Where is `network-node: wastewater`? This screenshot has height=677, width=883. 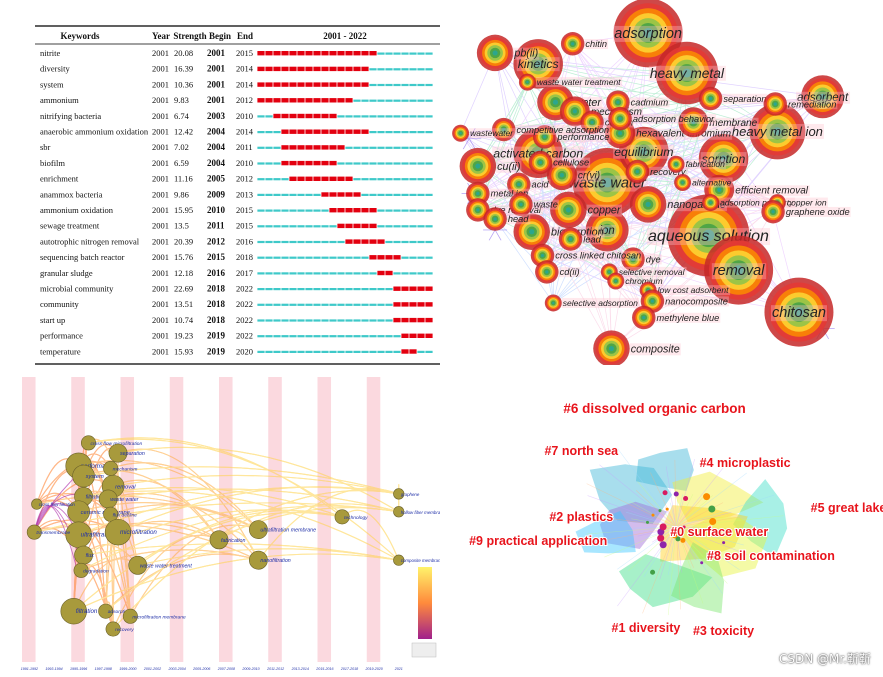
network-node: wastewater is located at coordinates (484, 133).